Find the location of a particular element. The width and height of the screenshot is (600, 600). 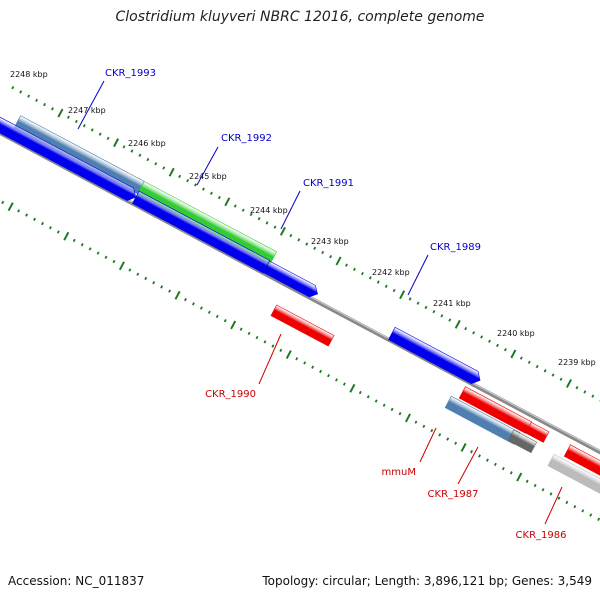

scale-label: 2243 kbp is located at coordinates (330, 241).